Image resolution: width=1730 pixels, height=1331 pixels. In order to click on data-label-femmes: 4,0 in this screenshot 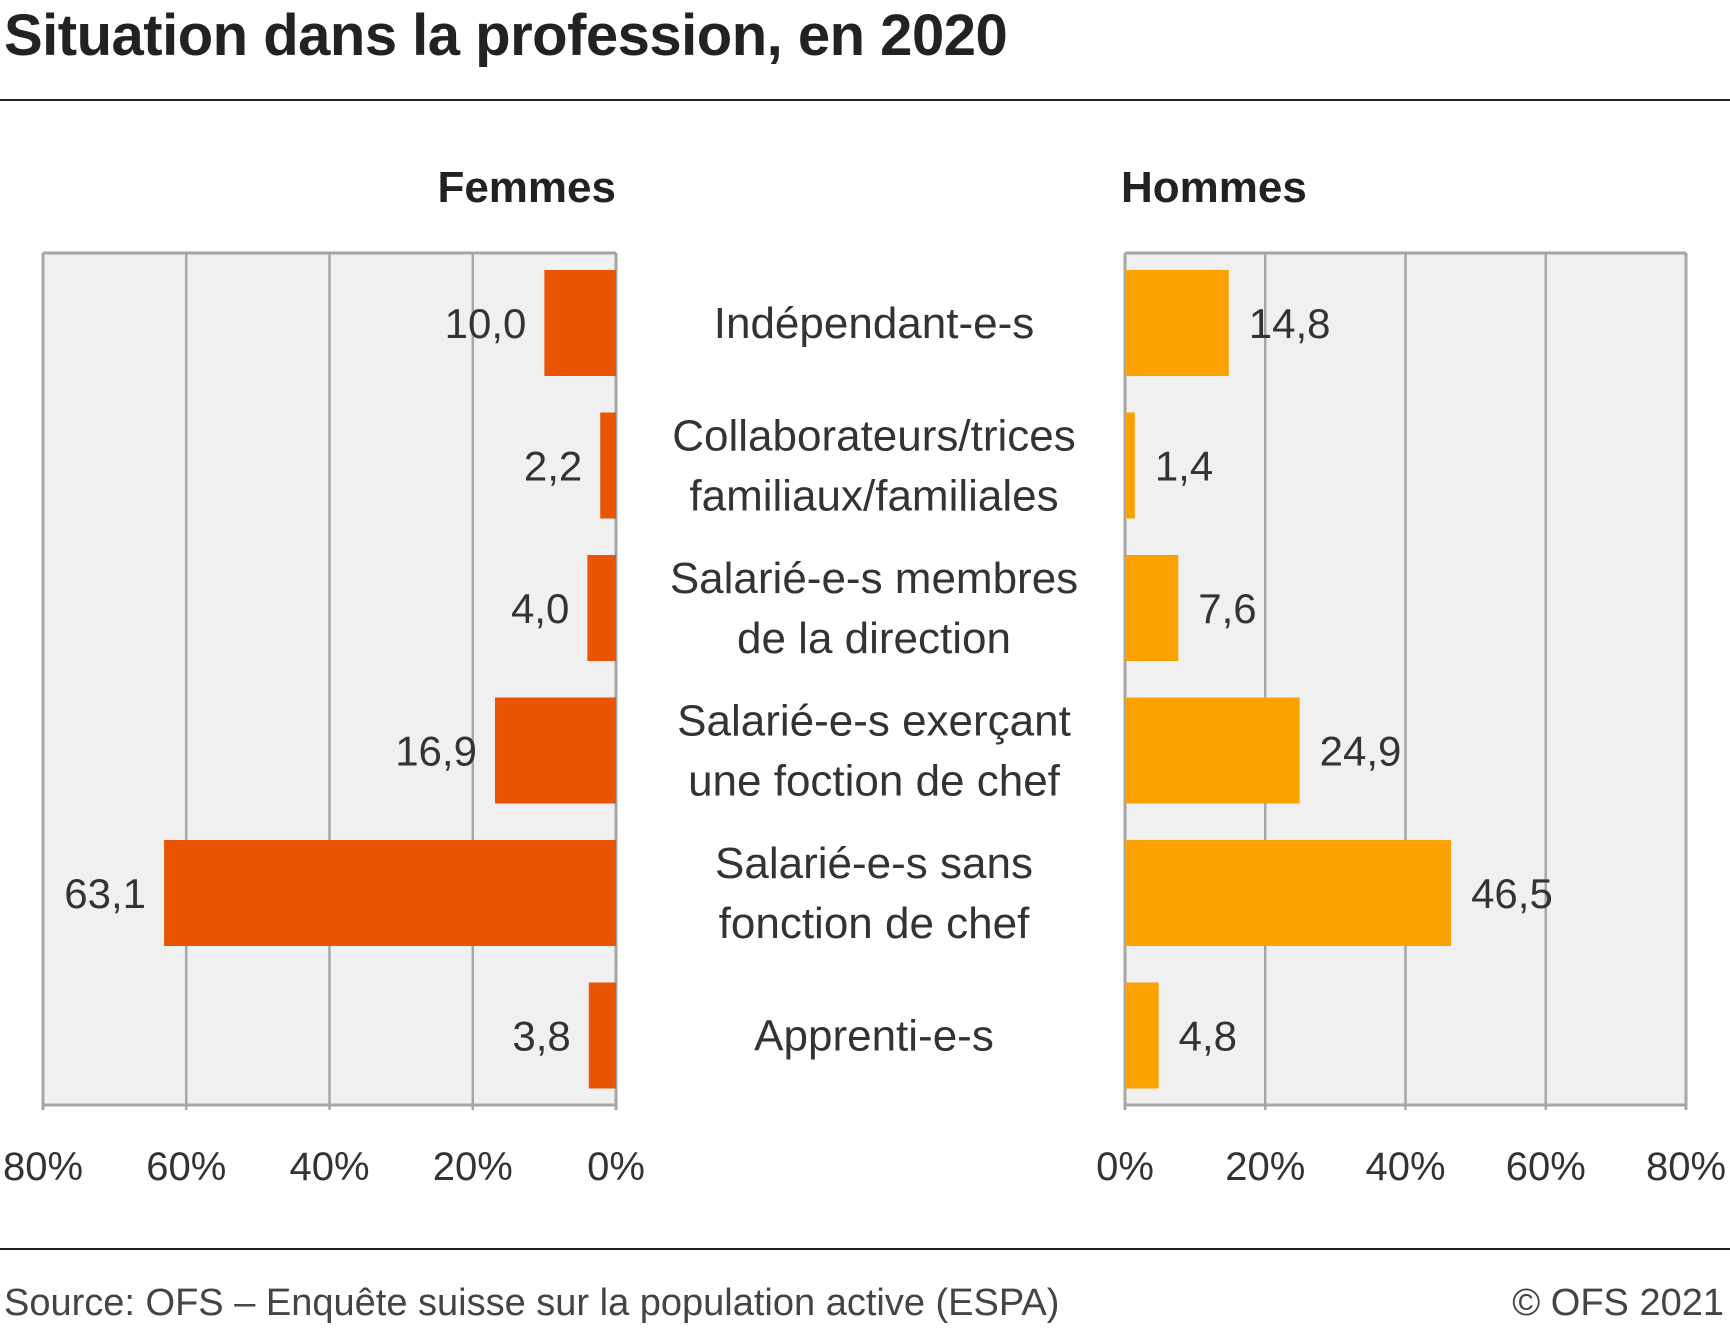, I will do `click(540, 608)`.